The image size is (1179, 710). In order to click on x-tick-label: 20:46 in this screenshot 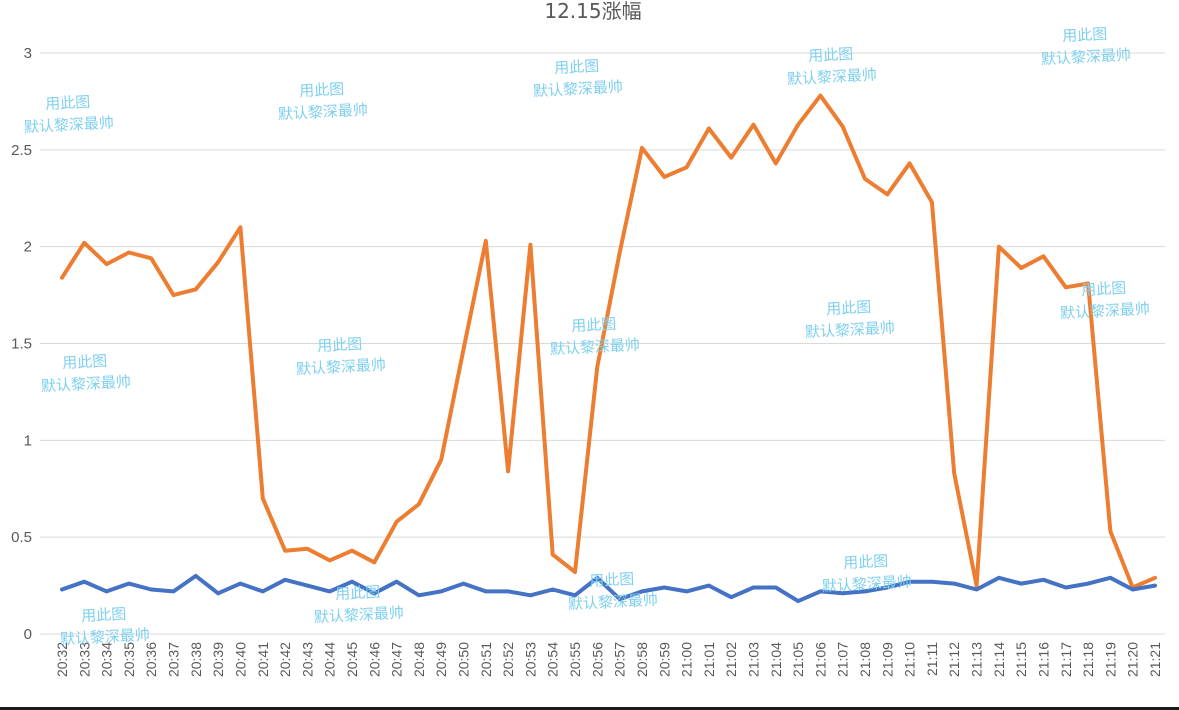, I will do `click(374, 659)`.